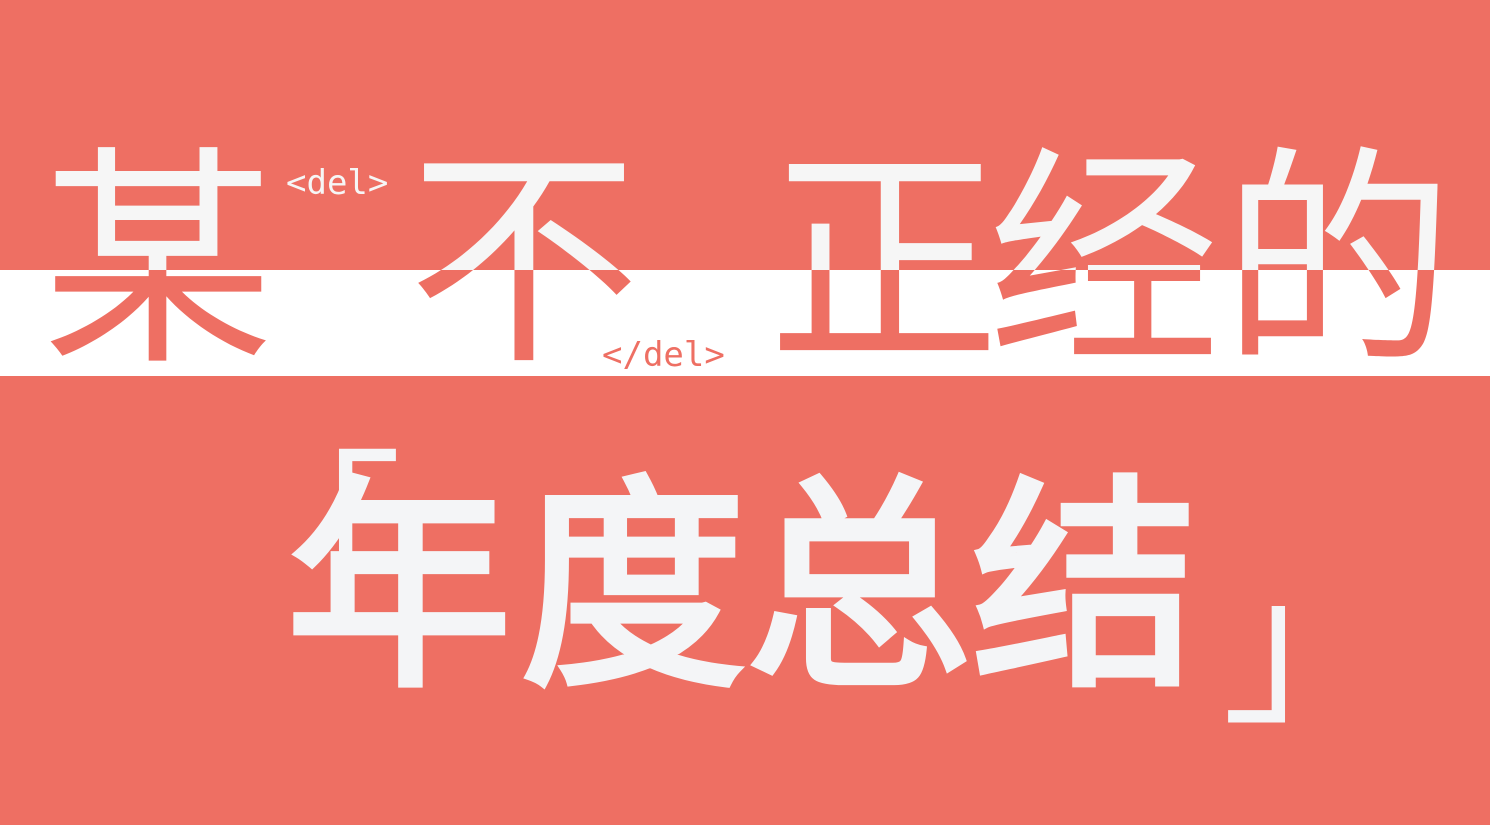  What do you see at coordinates (1338, 323) in the screenshot?
I see `title-char-5-band: 的` at bounding box center [1338, 323].